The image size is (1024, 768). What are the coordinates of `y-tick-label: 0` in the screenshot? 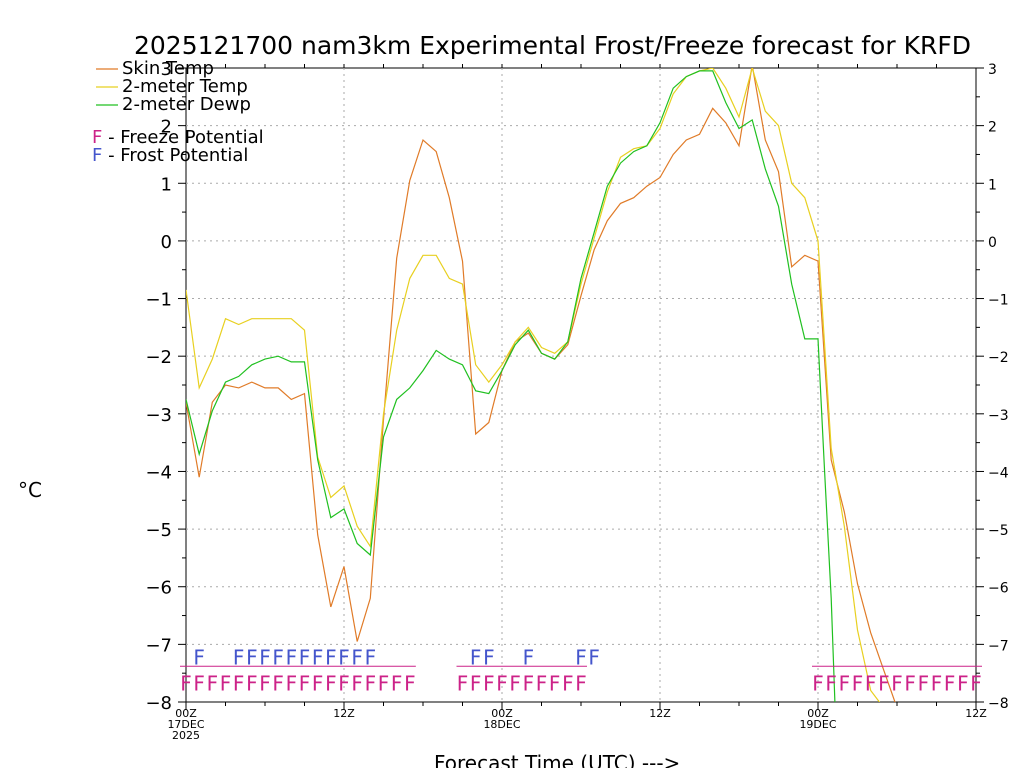 It's located at (166, 242).